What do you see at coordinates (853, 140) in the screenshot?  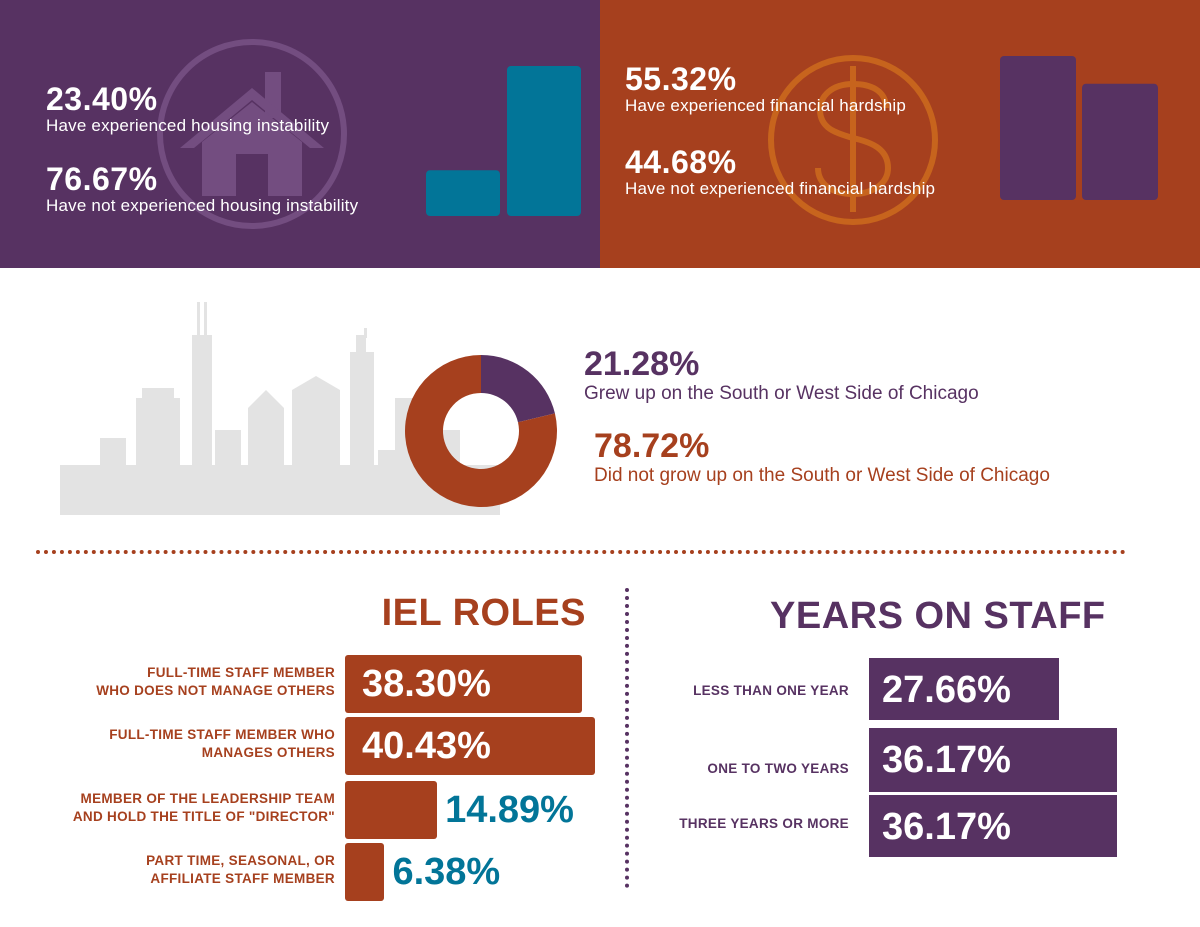 I see `dollar-icon` at bounding box center [853, 140].